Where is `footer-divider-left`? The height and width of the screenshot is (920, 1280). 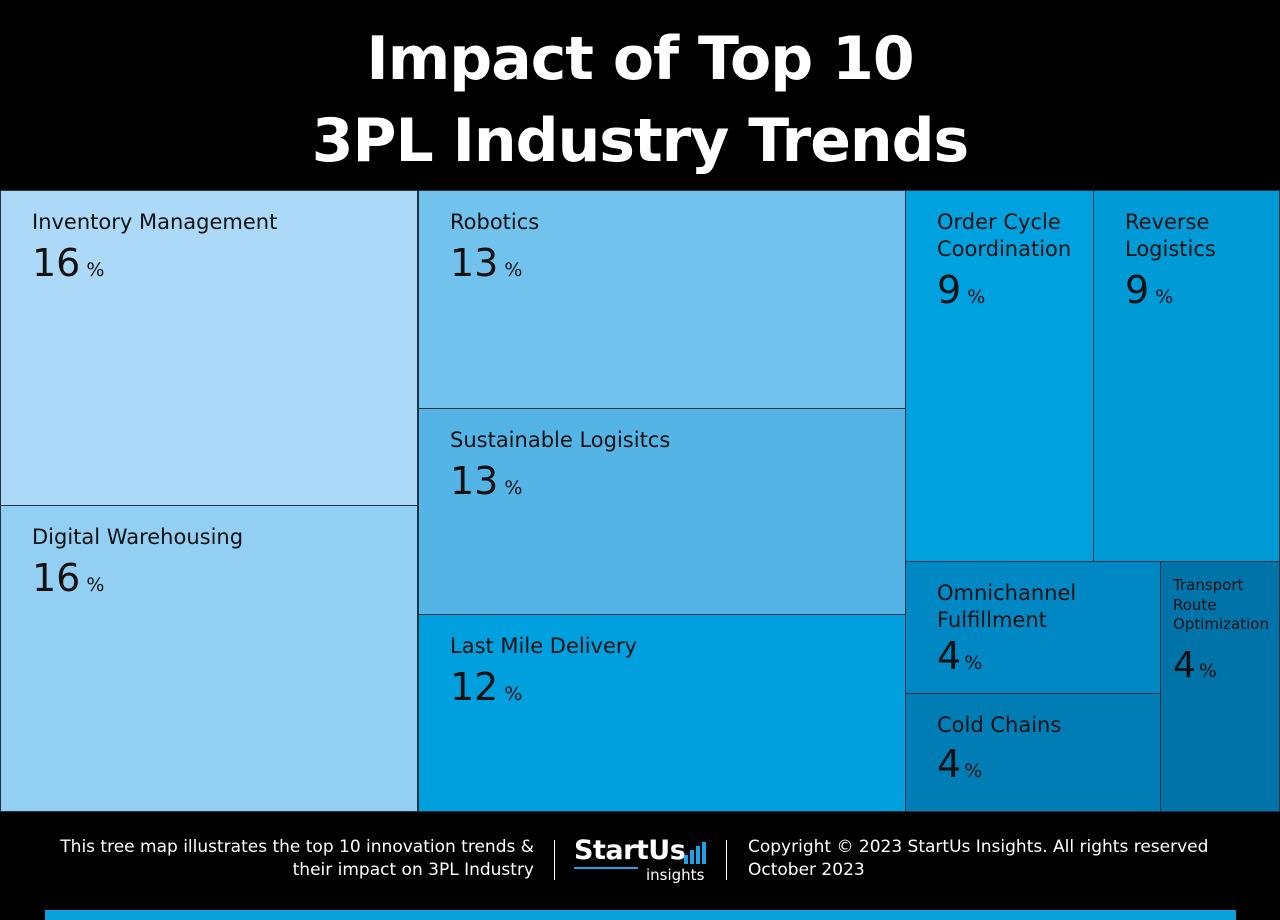 footer-divider-left is located at coordinates (554, 860).